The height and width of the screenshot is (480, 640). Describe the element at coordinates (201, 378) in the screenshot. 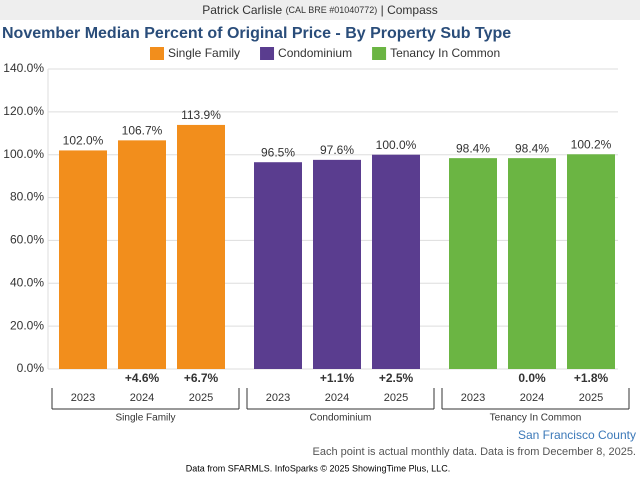

I see `change-label: +6.7%` at that location.